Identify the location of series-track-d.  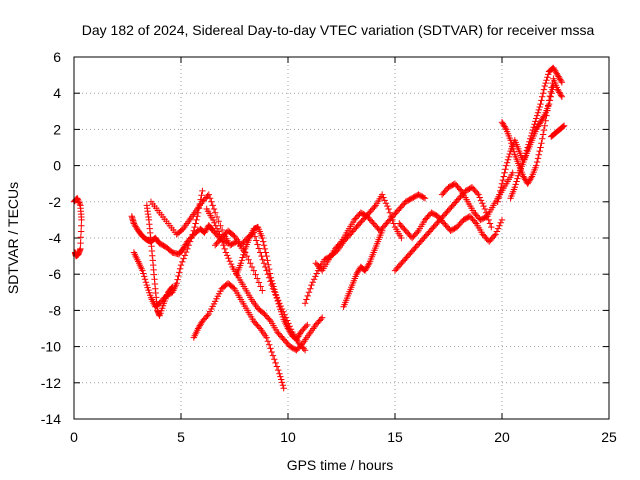
(159, 260).